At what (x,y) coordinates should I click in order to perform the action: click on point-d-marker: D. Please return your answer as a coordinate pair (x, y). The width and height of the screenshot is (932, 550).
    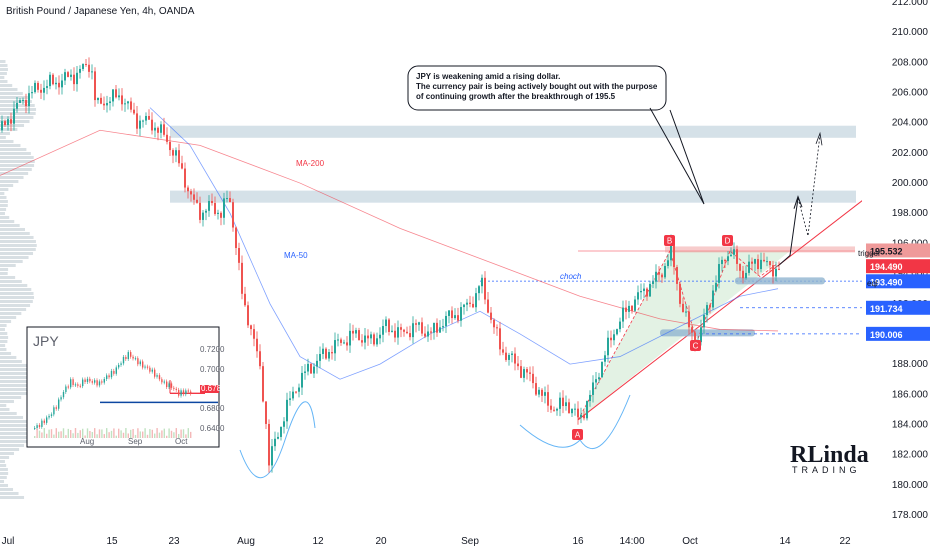
    Looking at the image, I should click on (727, 240).